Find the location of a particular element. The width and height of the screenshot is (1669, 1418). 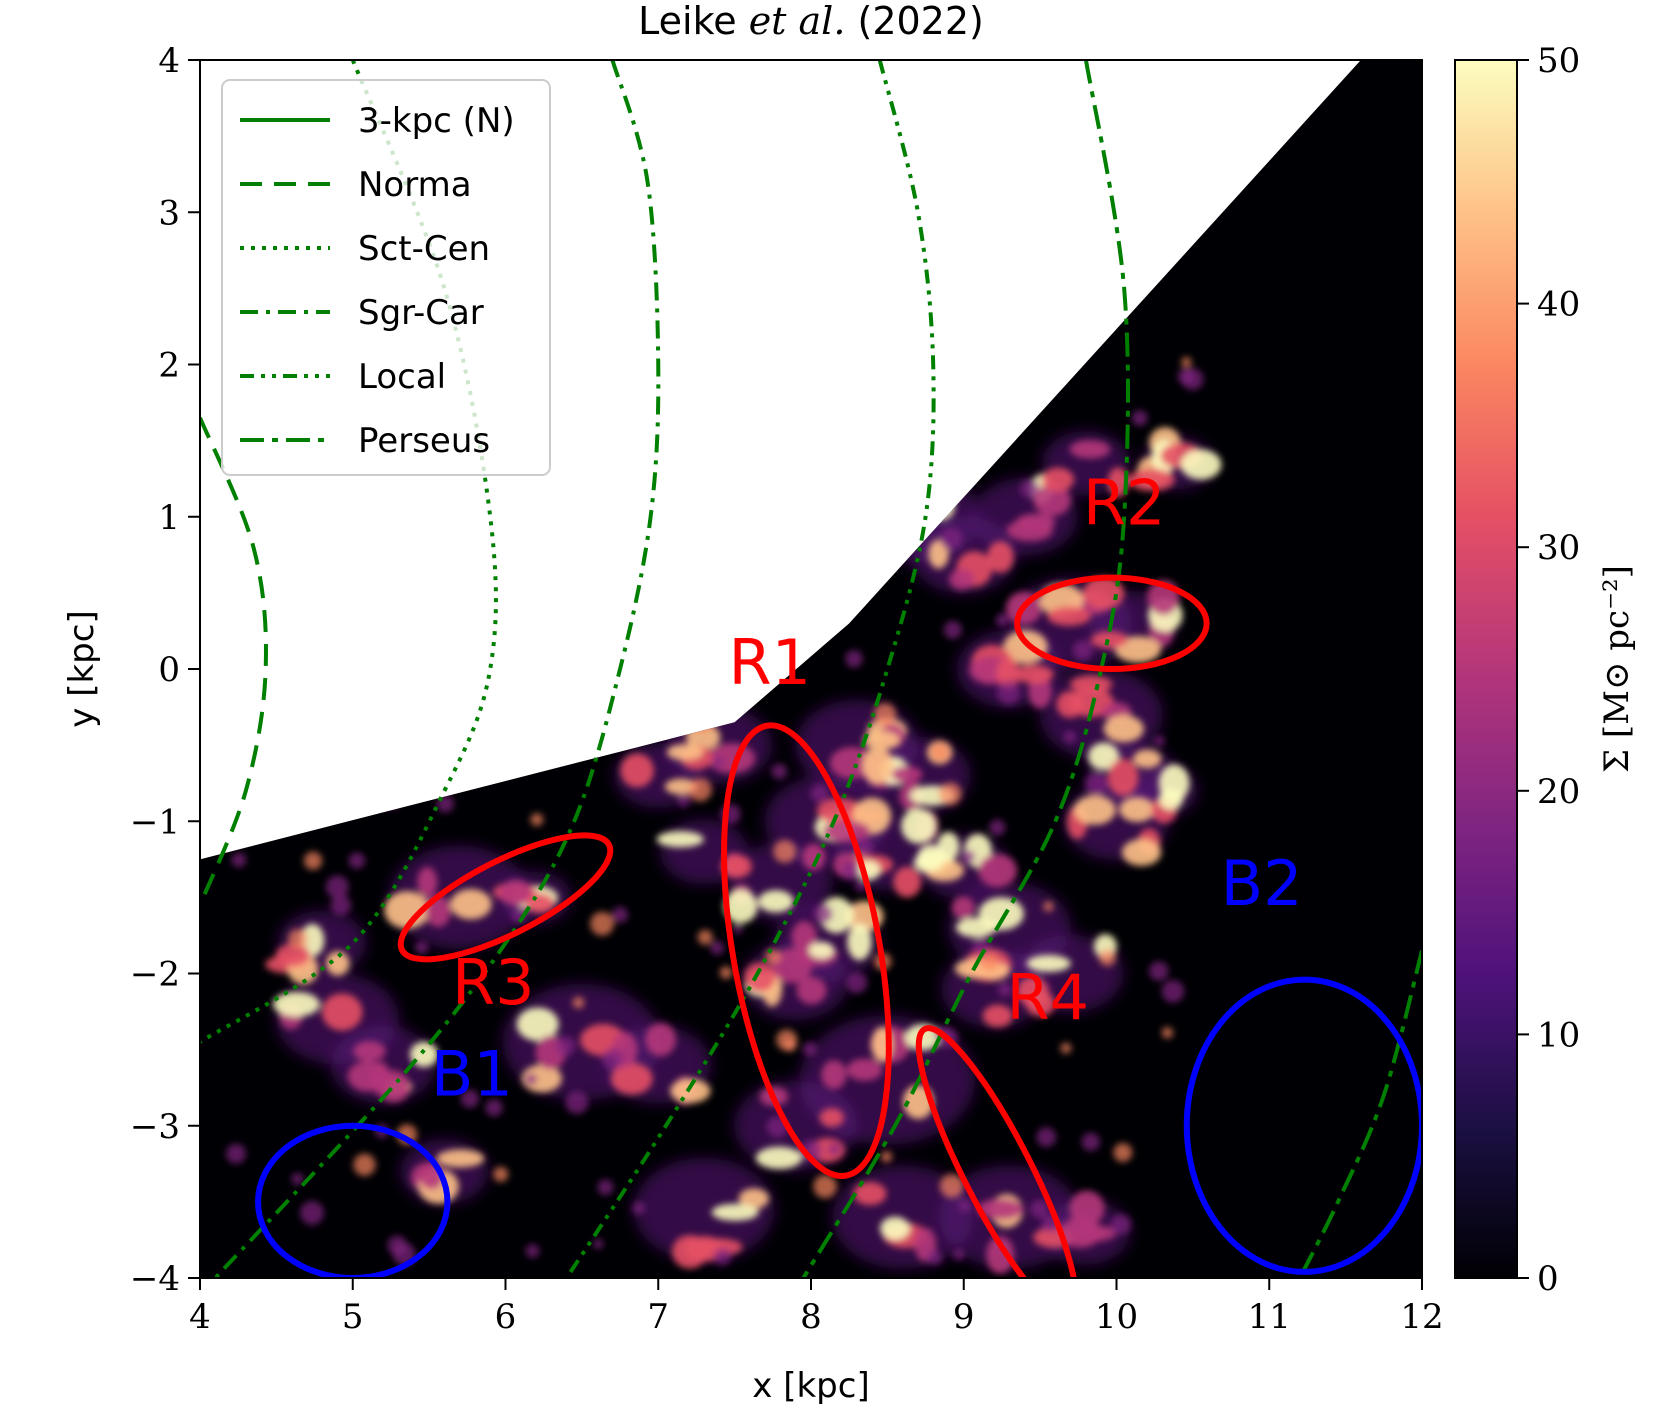

x-tick-label: 12 is located at coordinates (1421, 1317).